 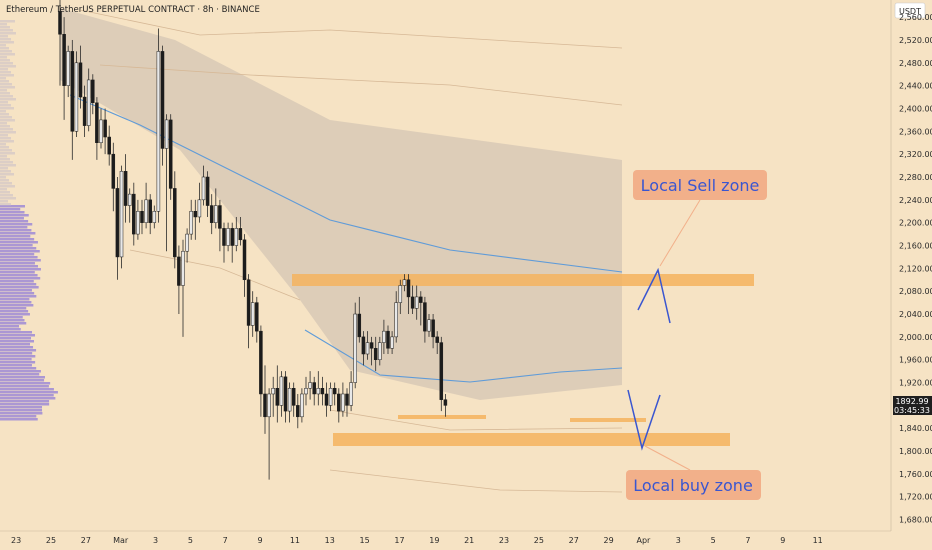 What do you see at coordinates (915, 314) in the screenshot?
I see `y-tick-label: 2,040.00` at bounding box center [915, 314].